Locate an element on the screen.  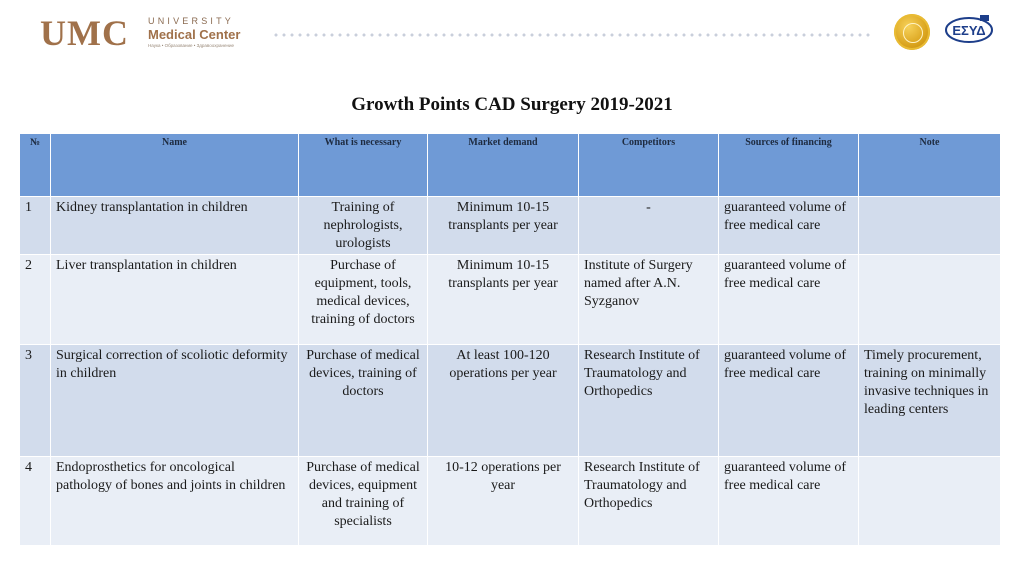
cell-demand: At least 100-120 operations per year is located at coordinates (503, 400).